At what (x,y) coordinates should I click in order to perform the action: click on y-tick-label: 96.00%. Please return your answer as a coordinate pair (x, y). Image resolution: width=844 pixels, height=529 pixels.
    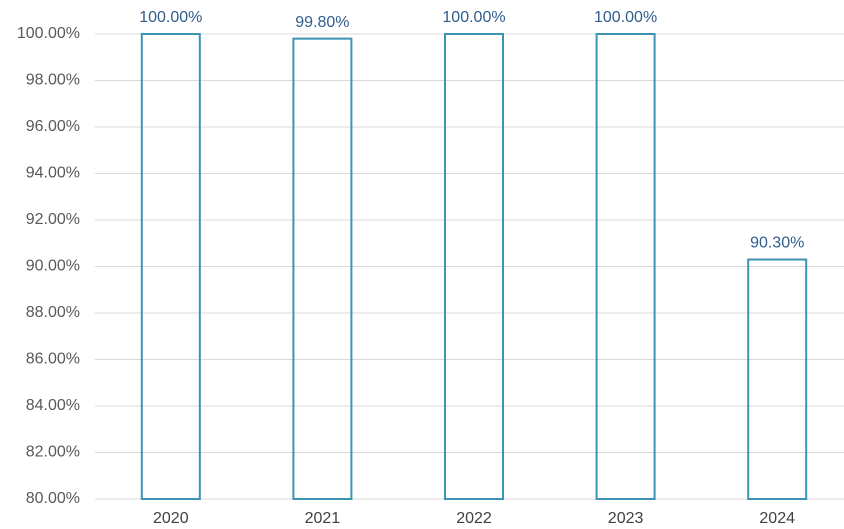
    Looking at the image, I should click on (53, 126).